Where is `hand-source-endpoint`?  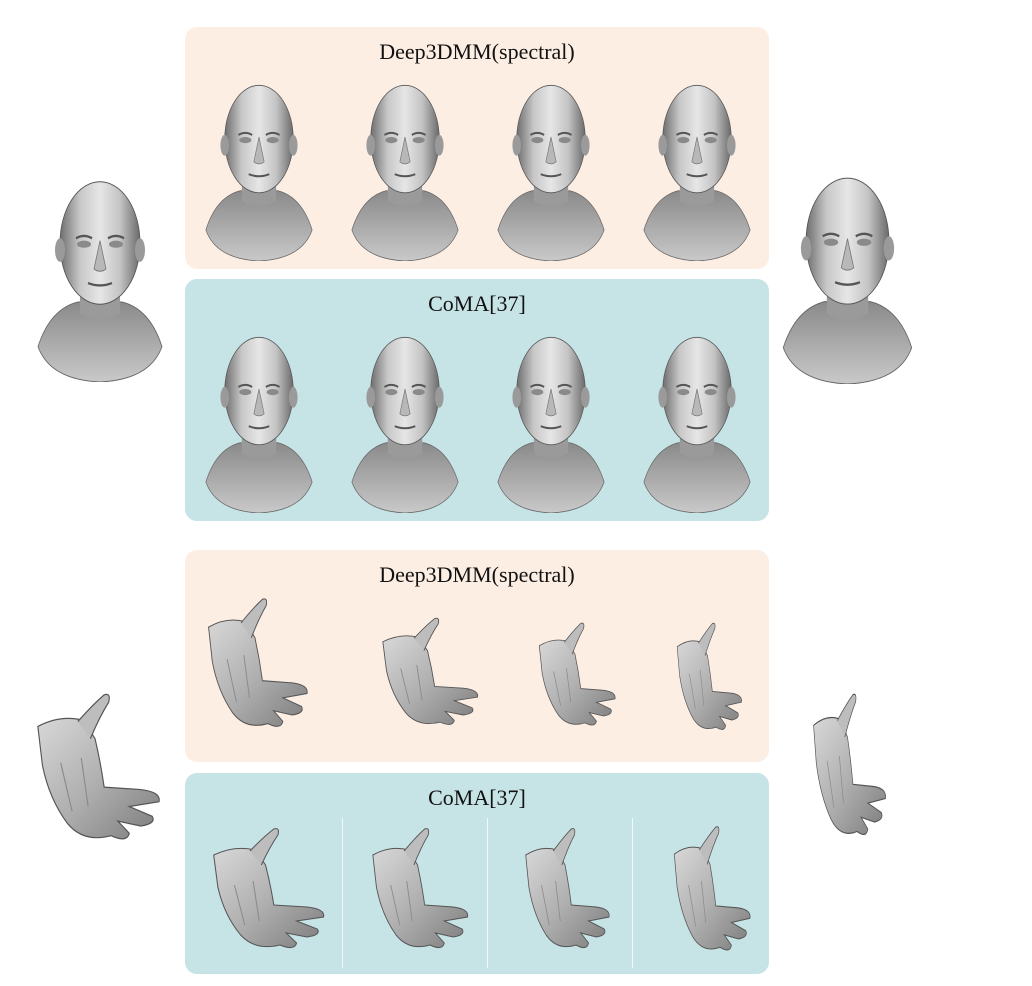 hand-source-endpoint is located at coordinates (95, 775).